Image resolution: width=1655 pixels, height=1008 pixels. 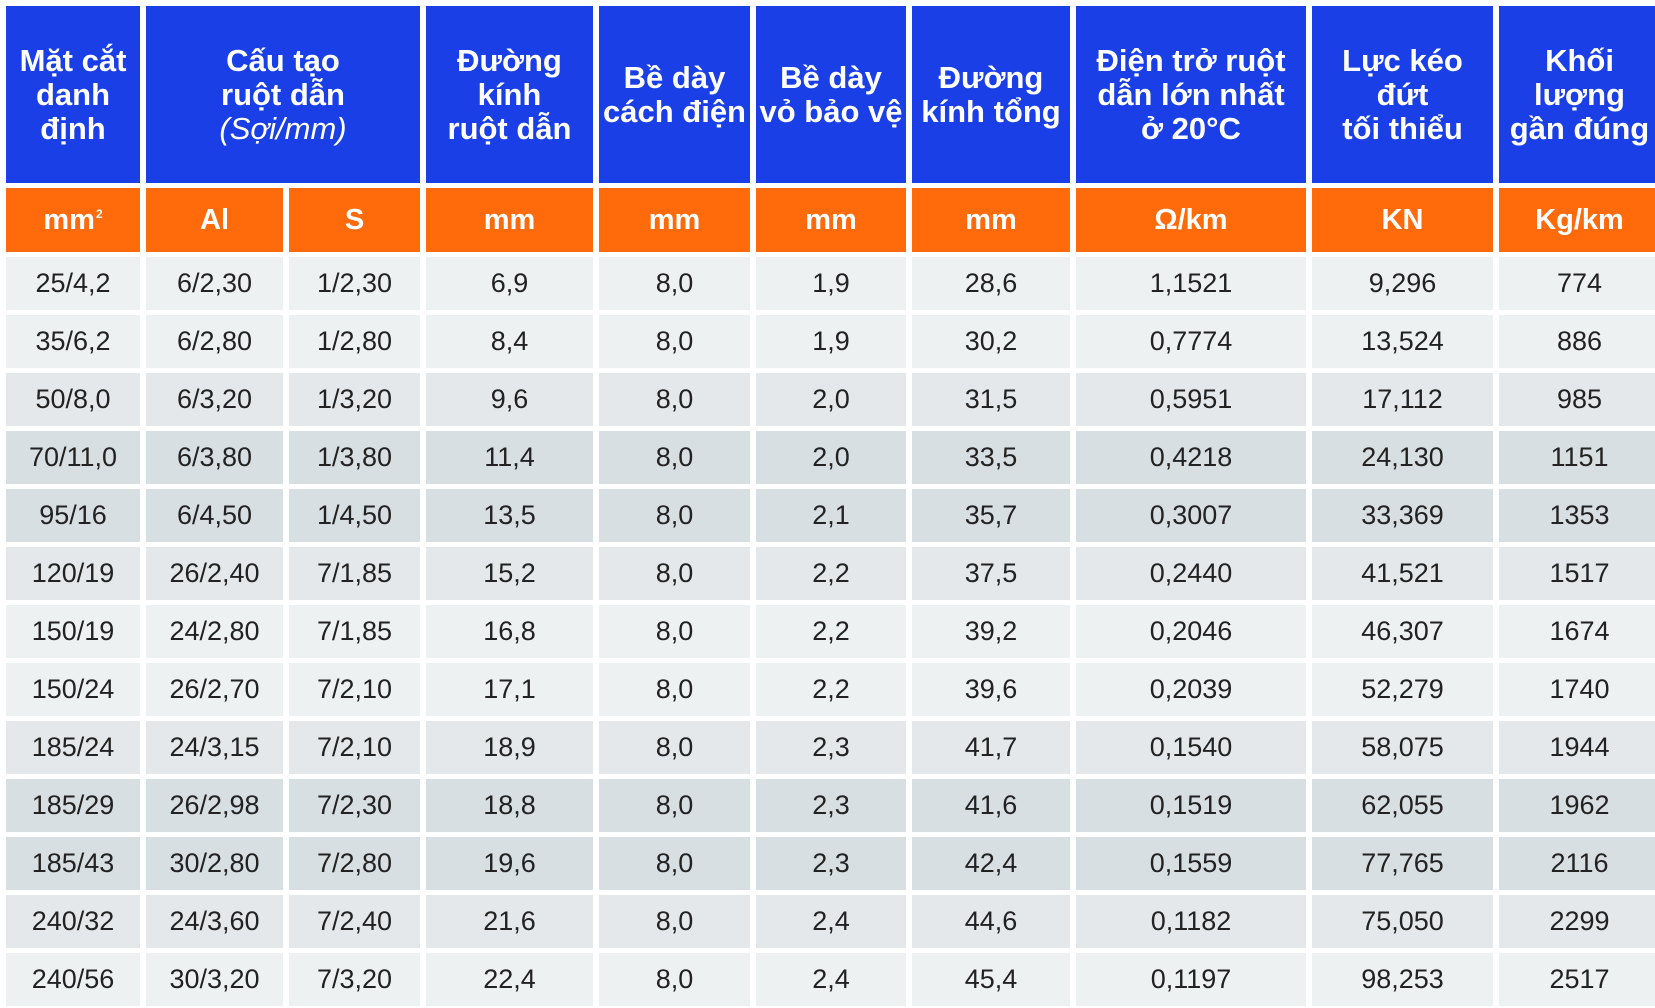 What do you see at coordinates (1577, 341) in the screenshot?
I see `table-cell: 886` at bounding box center [1577, 341].